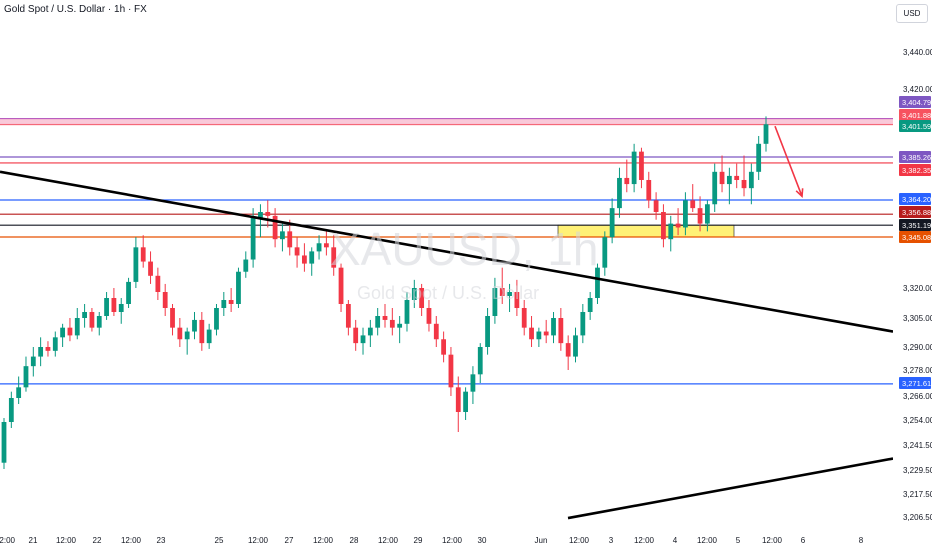 The image size is (932, 555). I want to click on price-label-text: 3,356.88, so click(916, 212).